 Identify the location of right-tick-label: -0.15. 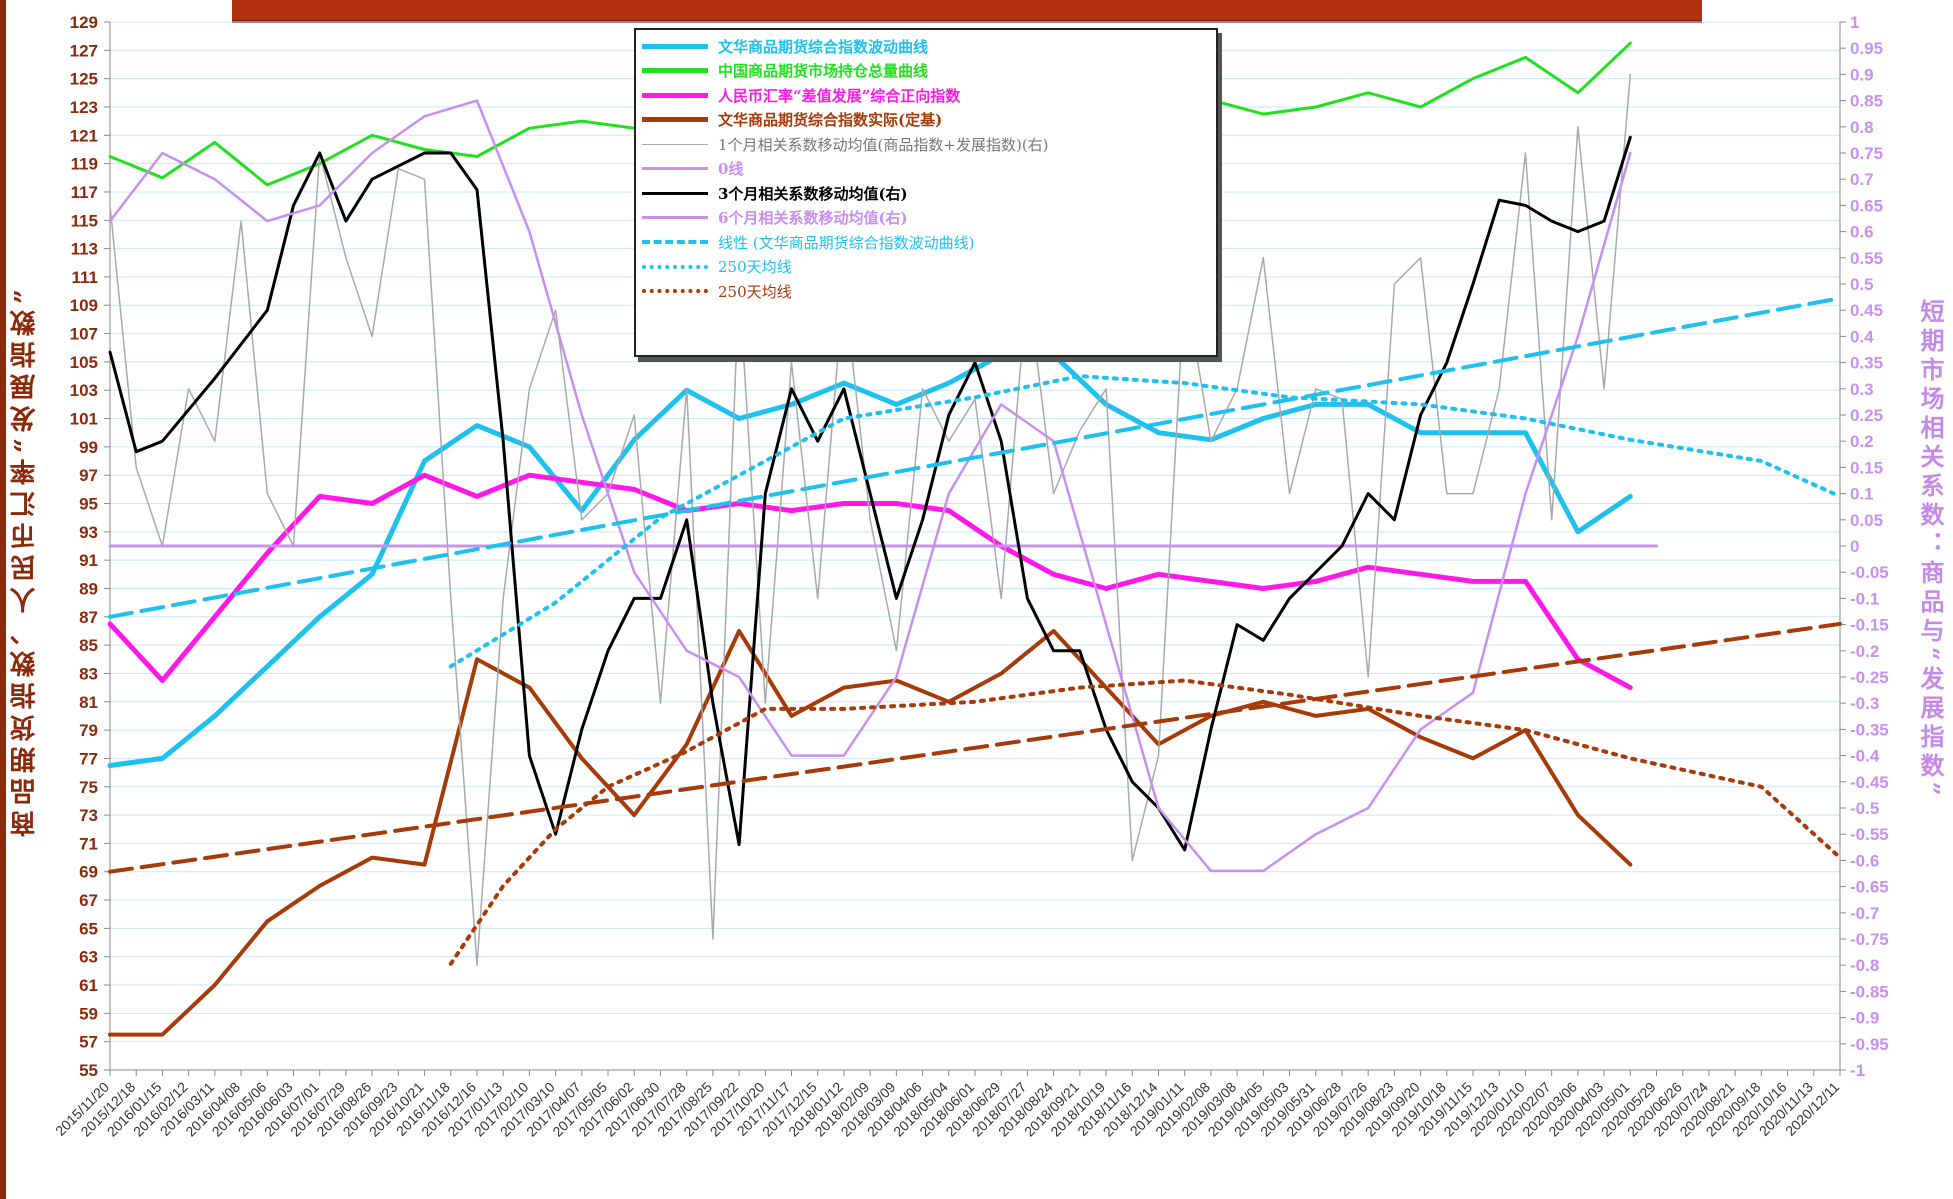
(1869, 625).